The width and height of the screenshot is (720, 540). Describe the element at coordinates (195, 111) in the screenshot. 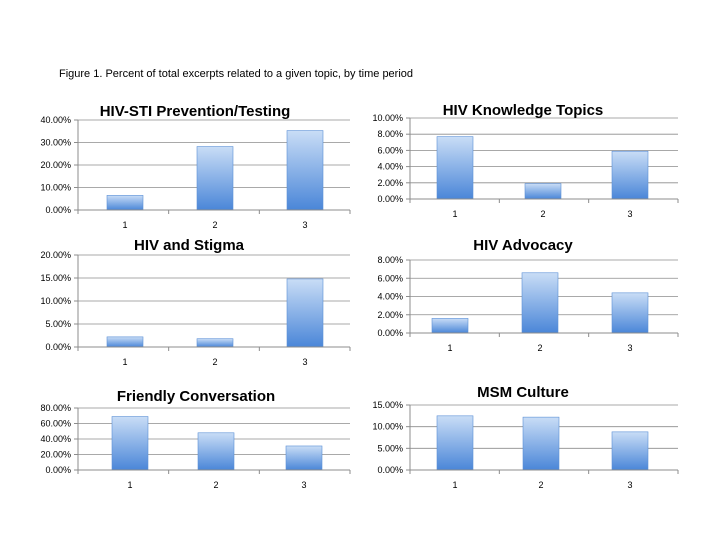

I see `chart-title: HIV-STI Prevention/Testing` at that location.